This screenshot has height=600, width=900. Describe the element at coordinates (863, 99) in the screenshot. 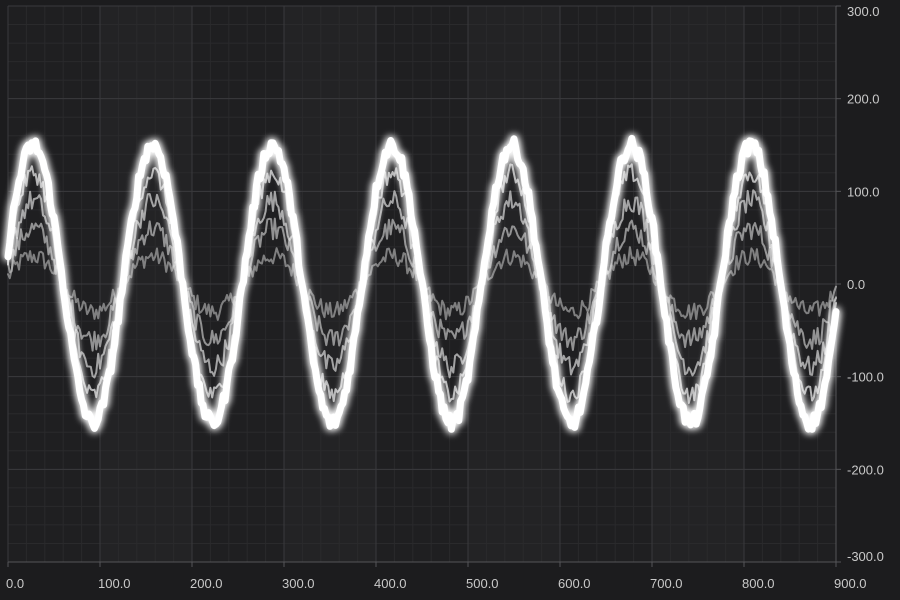

I see `y-tick-label: 200.0` at that location.